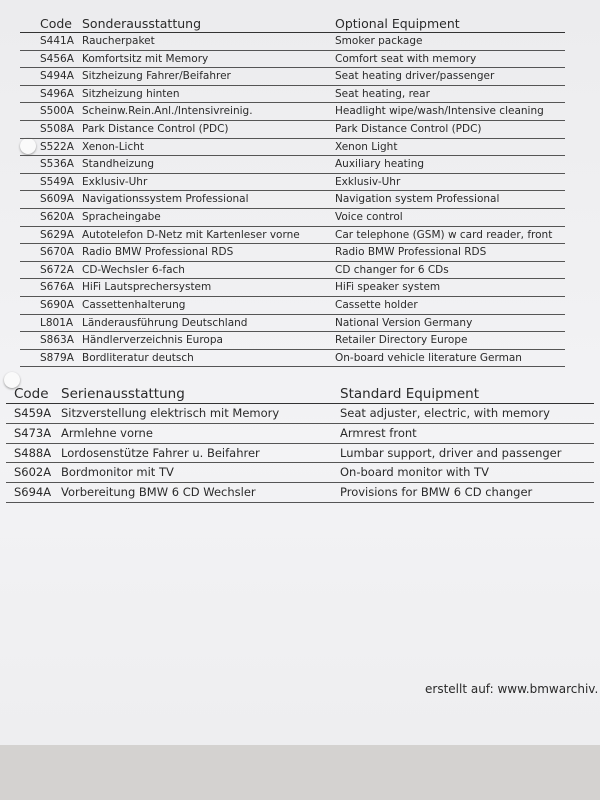 This screenshot has width=600, height=800. What do you see at coordinates (292, 218) in the screenshot?
I see `table-row: S620A Spracheingabe Voice control` at bounding box center [292, 218].